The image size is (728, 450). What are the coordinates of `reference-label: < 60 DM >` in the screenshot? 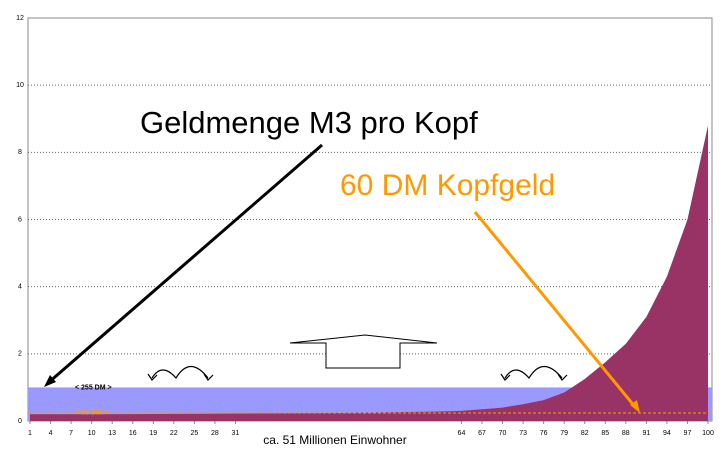 It's located at (91, 412).